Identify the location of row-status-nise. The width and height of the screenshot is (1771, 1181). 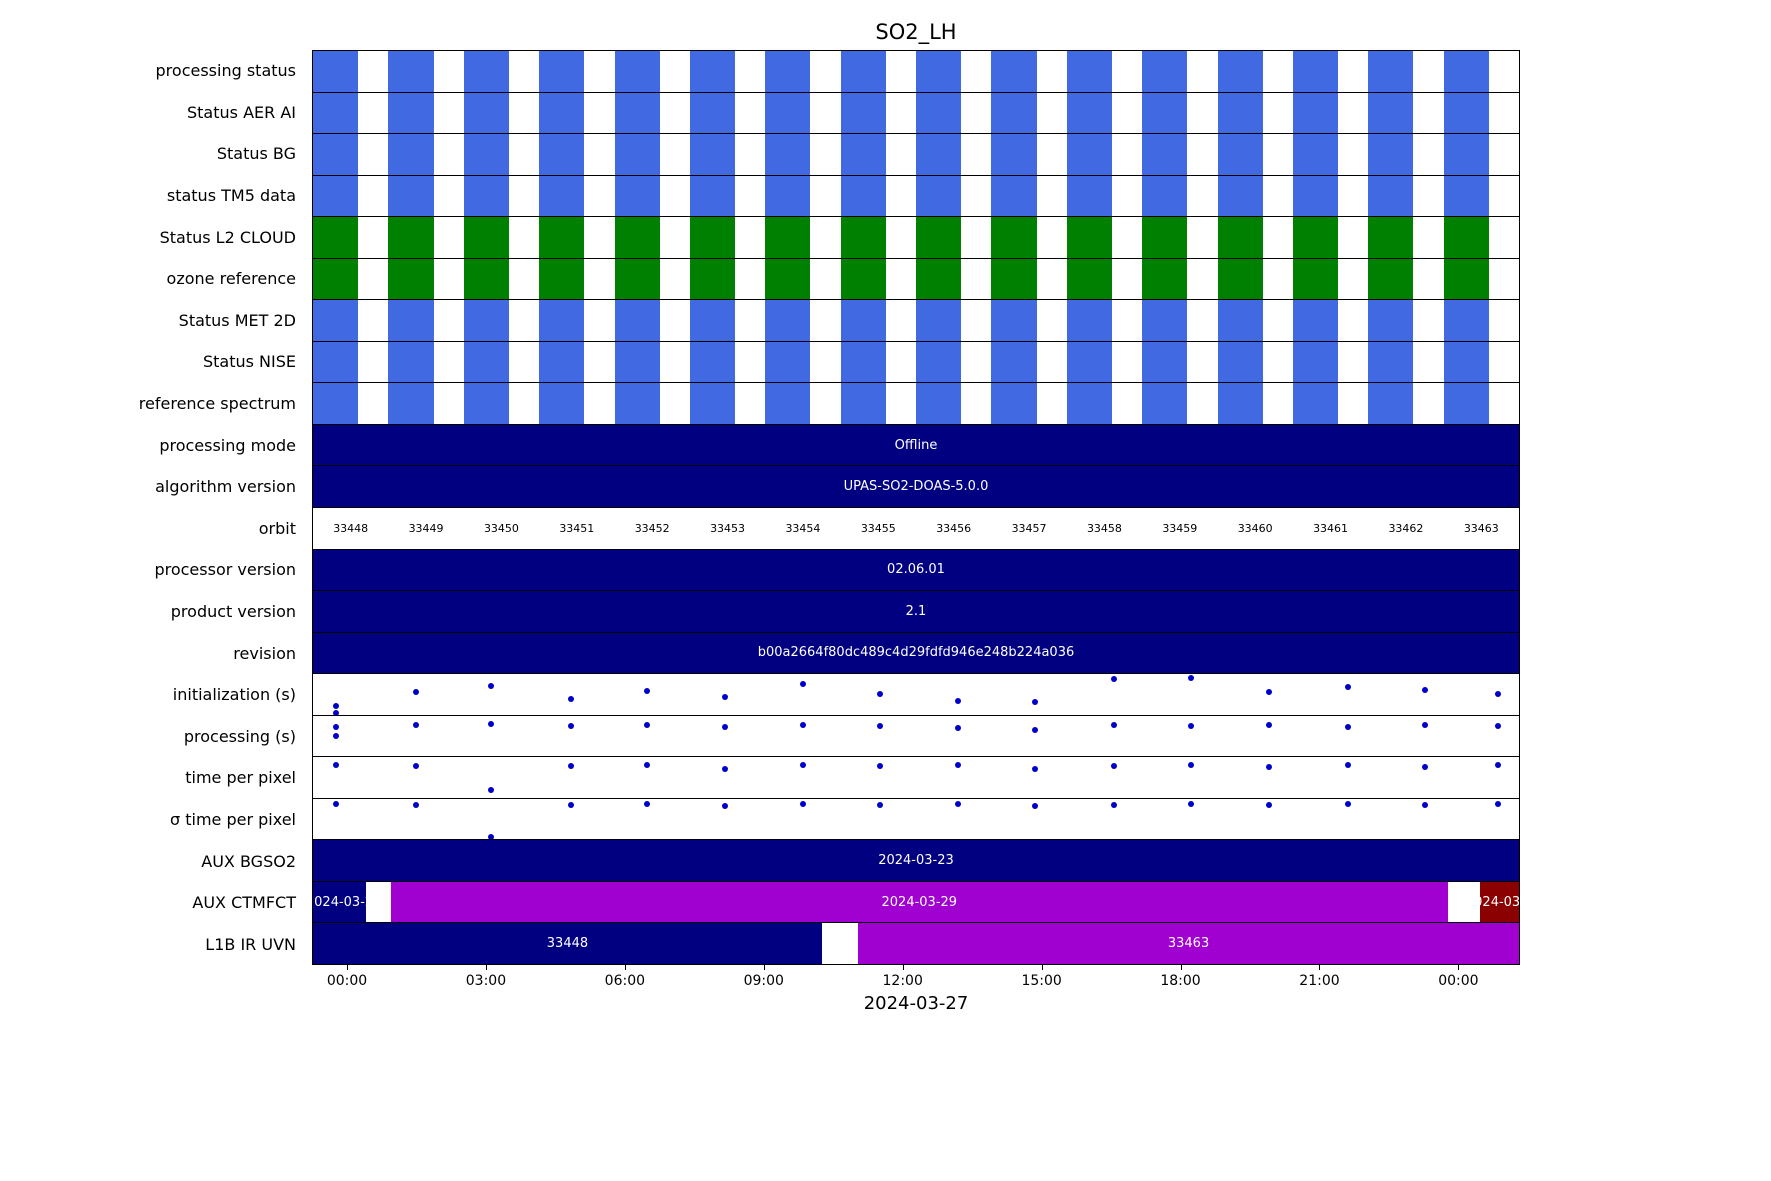
(916, 362).